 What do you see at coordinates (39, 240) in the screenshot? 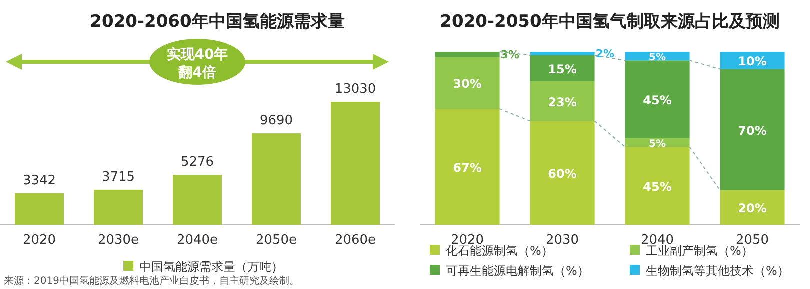
I see `x-tick-label: 2020` at bounding box center [39, 240].